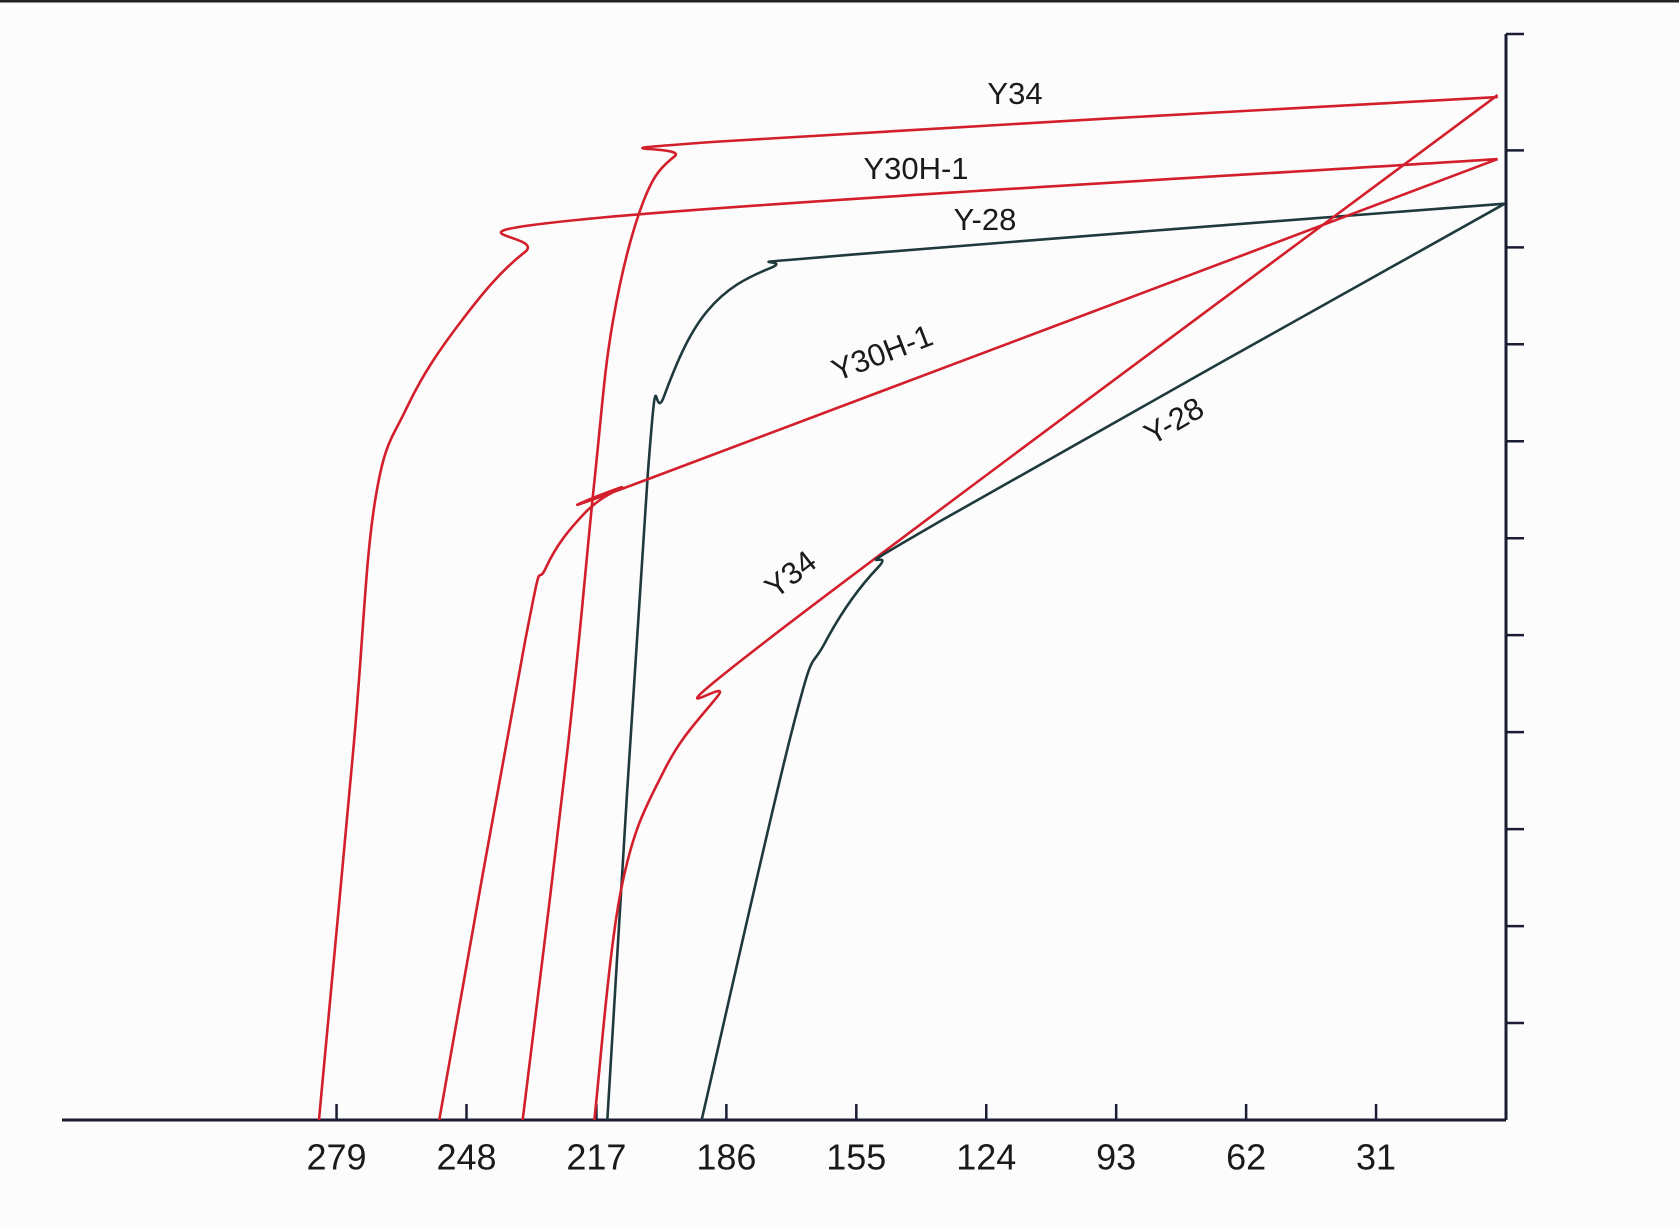 The width and height of the screenshot is (1679, 1229). Describe the element at coordinates (1116, 1157) in the screenshot. I see `x-tick-label: 93` at that location.